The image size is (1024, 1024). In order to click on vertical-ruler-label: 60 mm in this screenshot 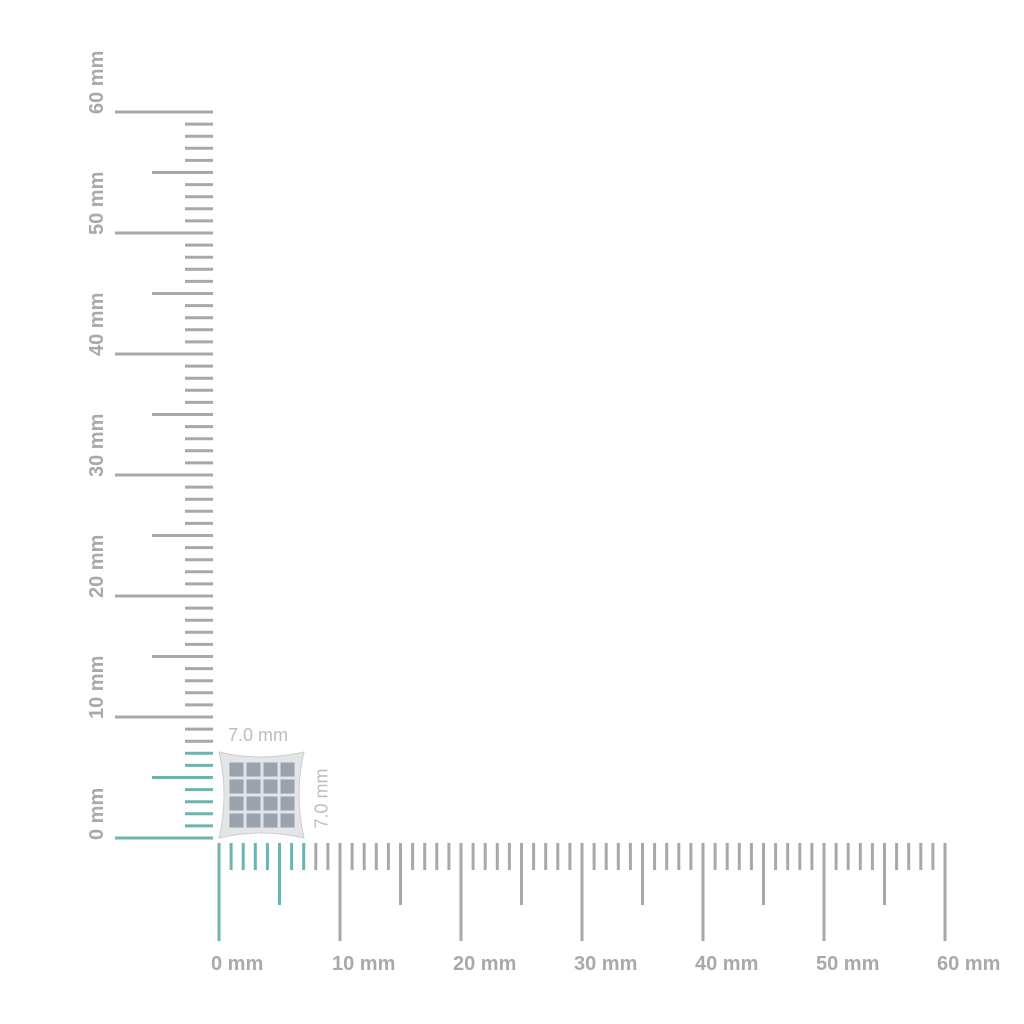, I will do `click(97, 82)`.